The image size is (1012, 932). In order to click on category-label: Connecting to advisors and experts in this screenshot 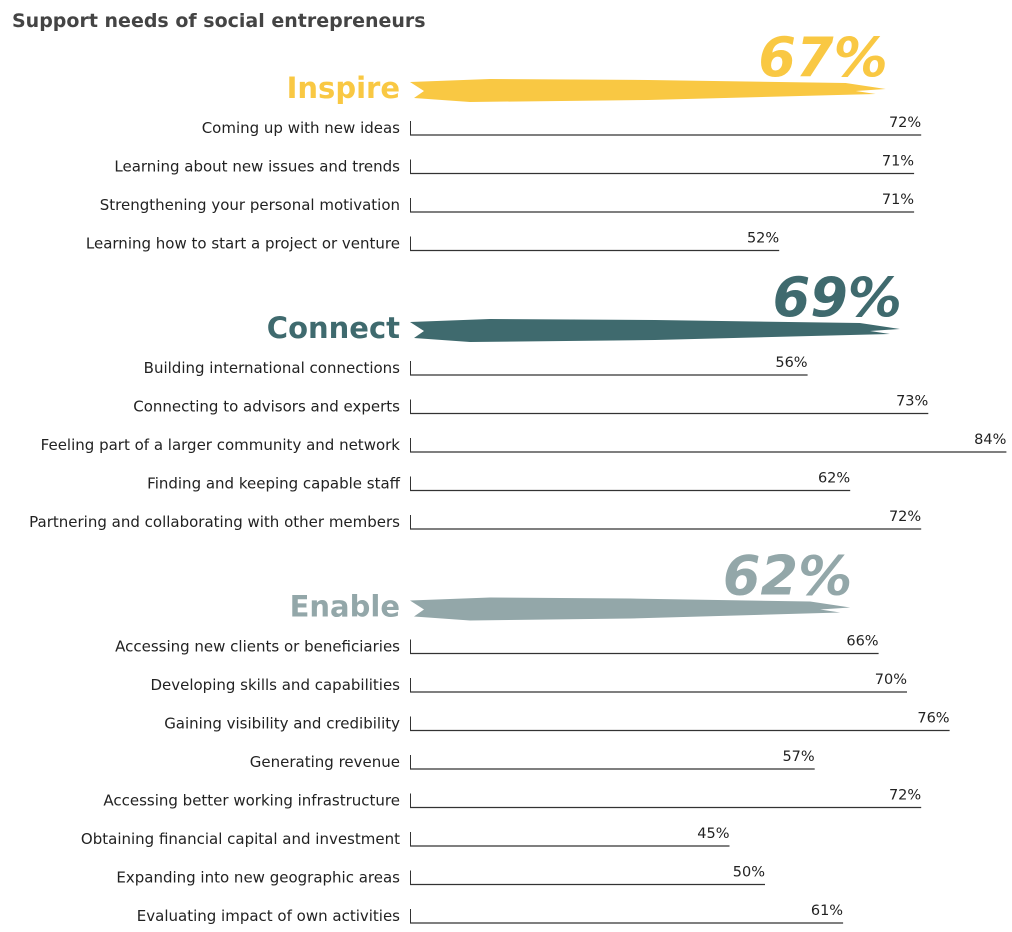, I will do `click(266, 407)`.